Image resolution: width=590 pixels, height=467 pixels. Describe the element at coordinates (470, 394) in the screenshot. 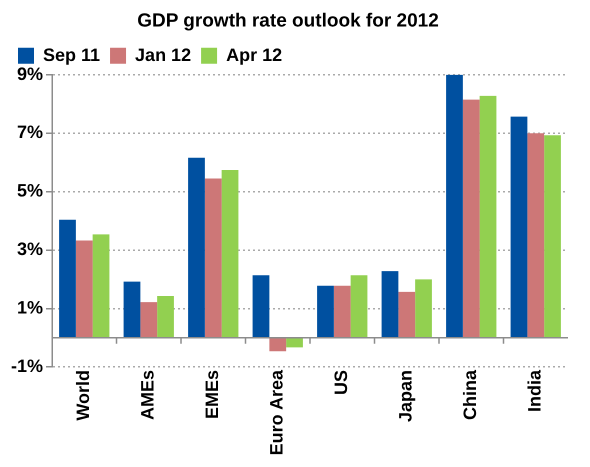

I see `x-tick-label: China` at that location.